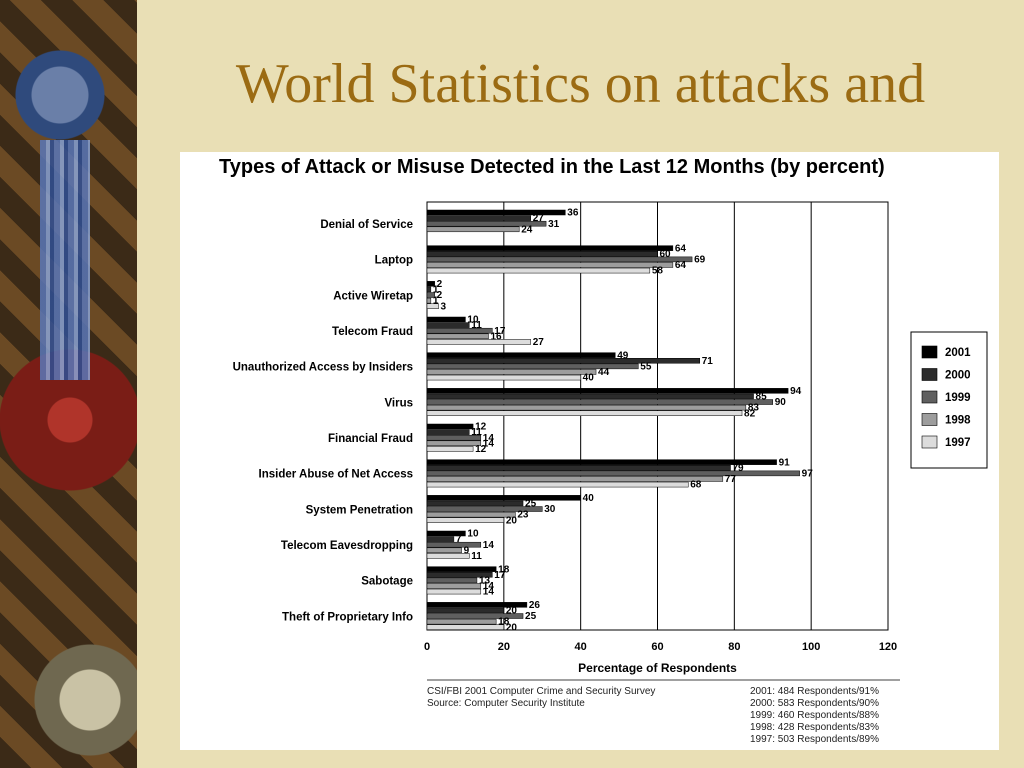  What do you see at coordinates (646, 366) in the screenshot?
I see `data-label: 55` at bounding box center [646, 366].